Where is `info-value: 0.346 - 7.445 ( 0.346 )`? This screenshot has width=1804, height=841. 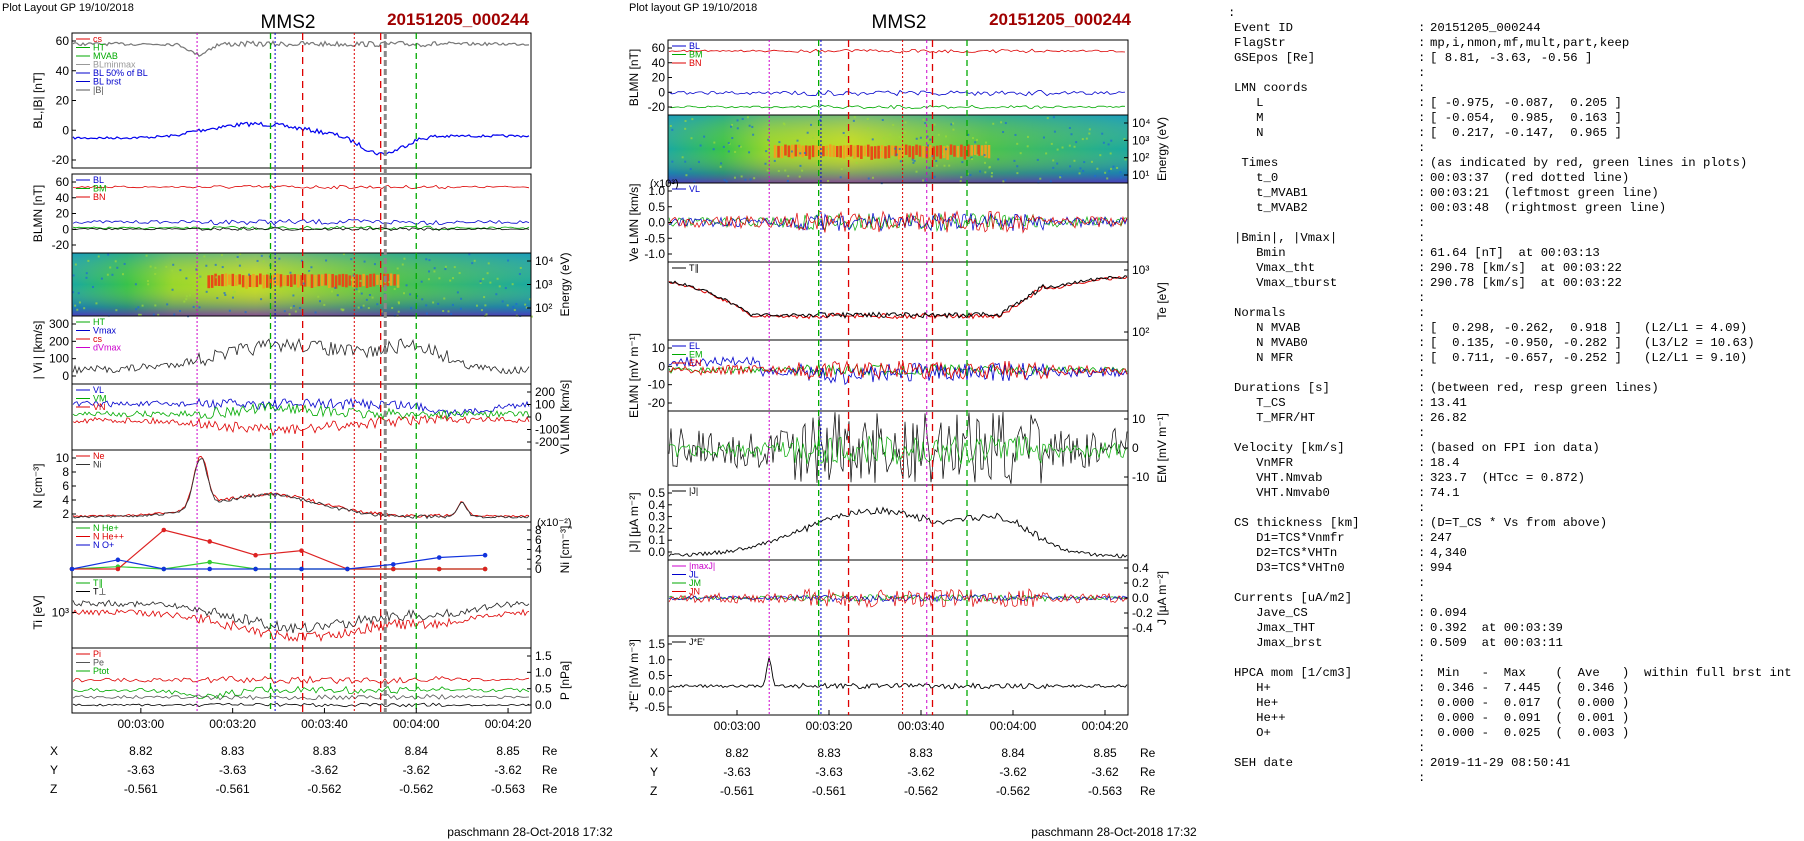 info-value: 0.346 - 7.445 ( 0.346 ) is located at coordinates (1530, 688).